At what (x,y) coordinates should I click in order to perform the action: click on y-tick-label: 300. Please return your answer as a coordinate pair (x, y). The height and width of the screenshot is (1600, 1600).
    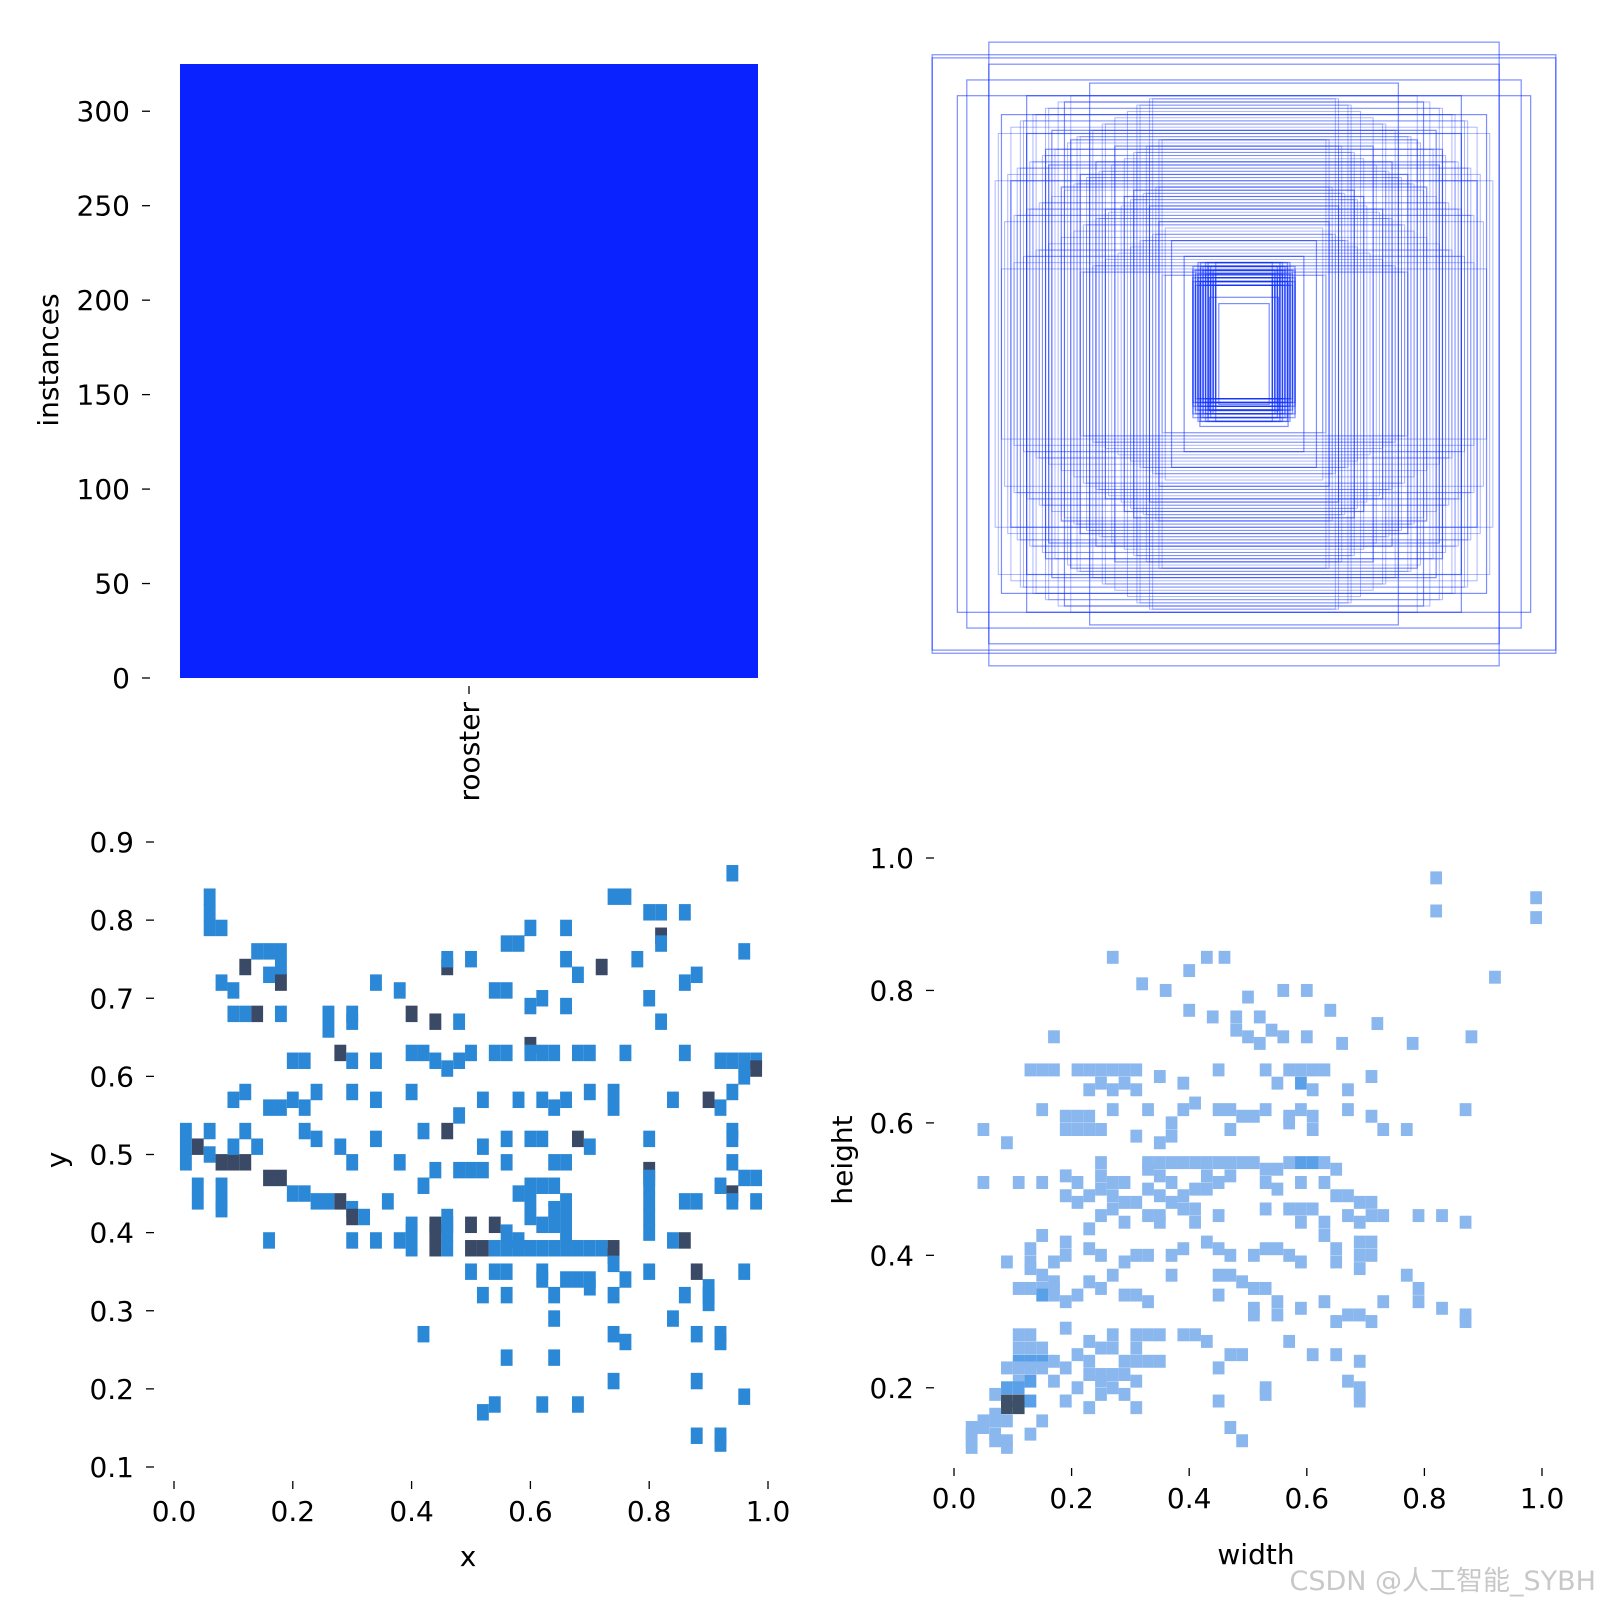
    Looking at the image, I should click on (103, 111).